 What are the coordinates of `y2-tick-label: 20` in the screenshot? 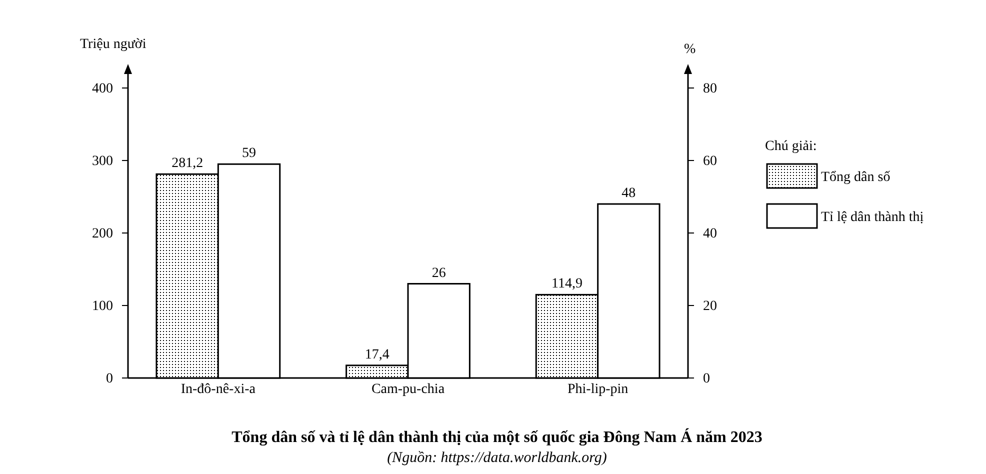 It's located at (710, 306).